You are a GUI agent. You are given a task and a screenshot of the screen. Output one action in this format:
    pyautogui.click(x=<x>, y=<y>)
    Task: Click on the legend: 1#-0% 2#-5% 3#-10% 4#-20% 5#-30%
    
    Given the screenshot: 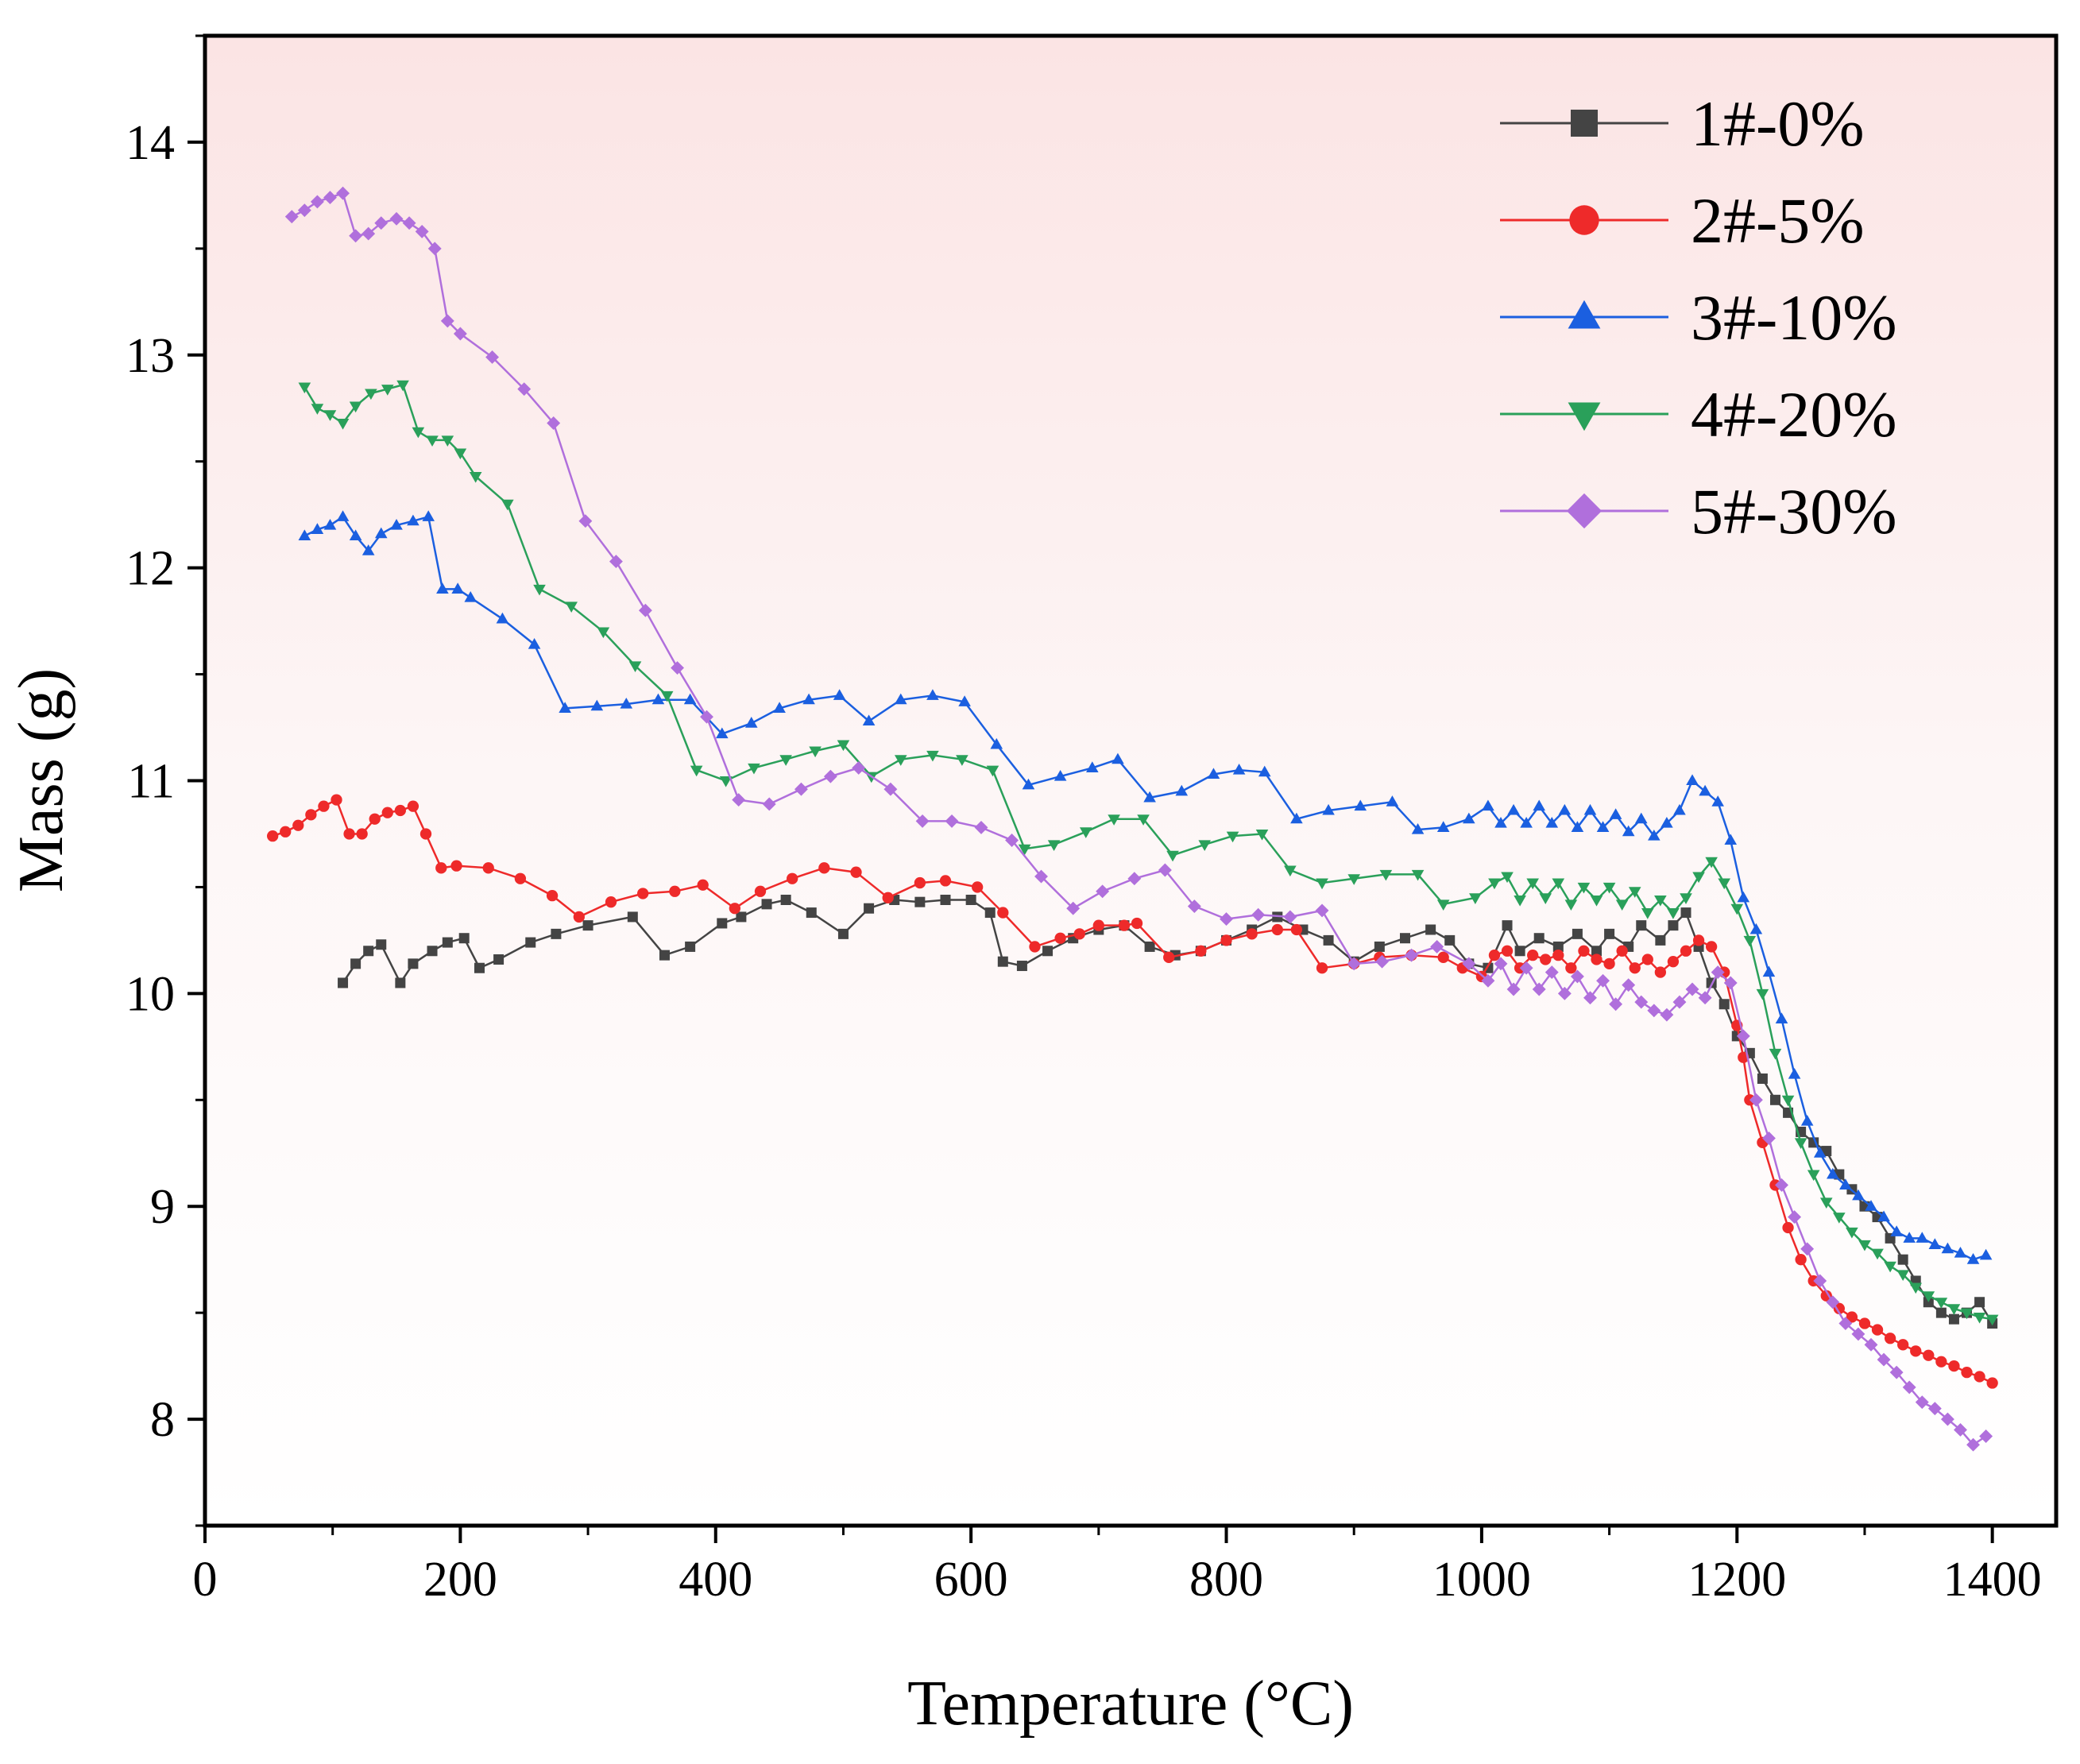 What is the action you would take?
    pyautogui.click(x=1698, y=317)
    